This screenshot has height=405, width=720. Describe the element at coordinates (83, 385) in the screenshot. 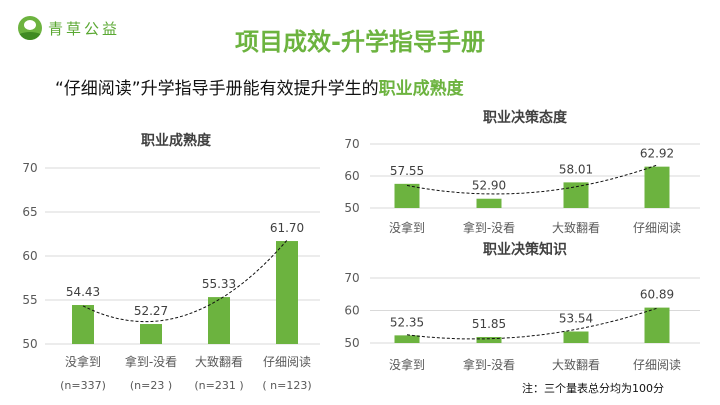

I see `sample-size-label: (n=337)` at that location.